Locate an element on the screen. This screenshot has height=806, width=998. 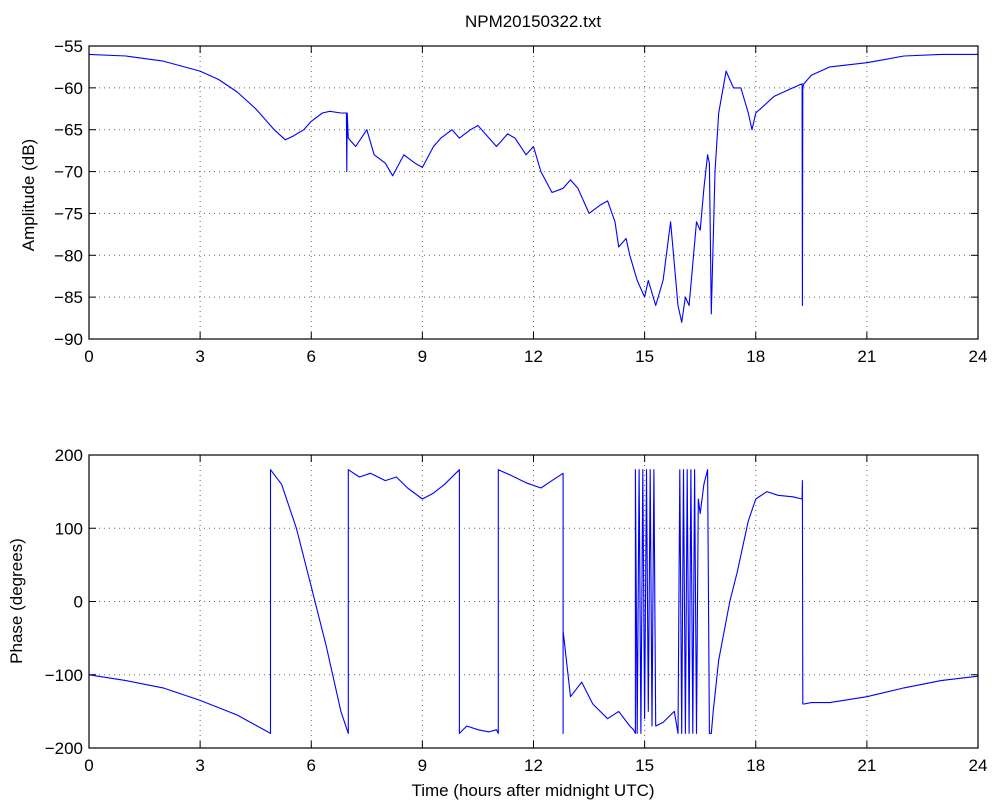
amplitude-x-tick-label: 12 is located at coordinates (533, 356).